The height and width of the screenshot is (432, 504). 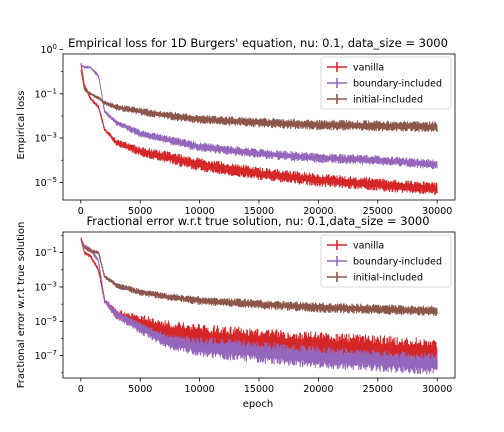 What do you see at coordinates (258, 404) in the screenshot?
I see `error-chart-xlabel: epoch` at bounding box center [258, 404].